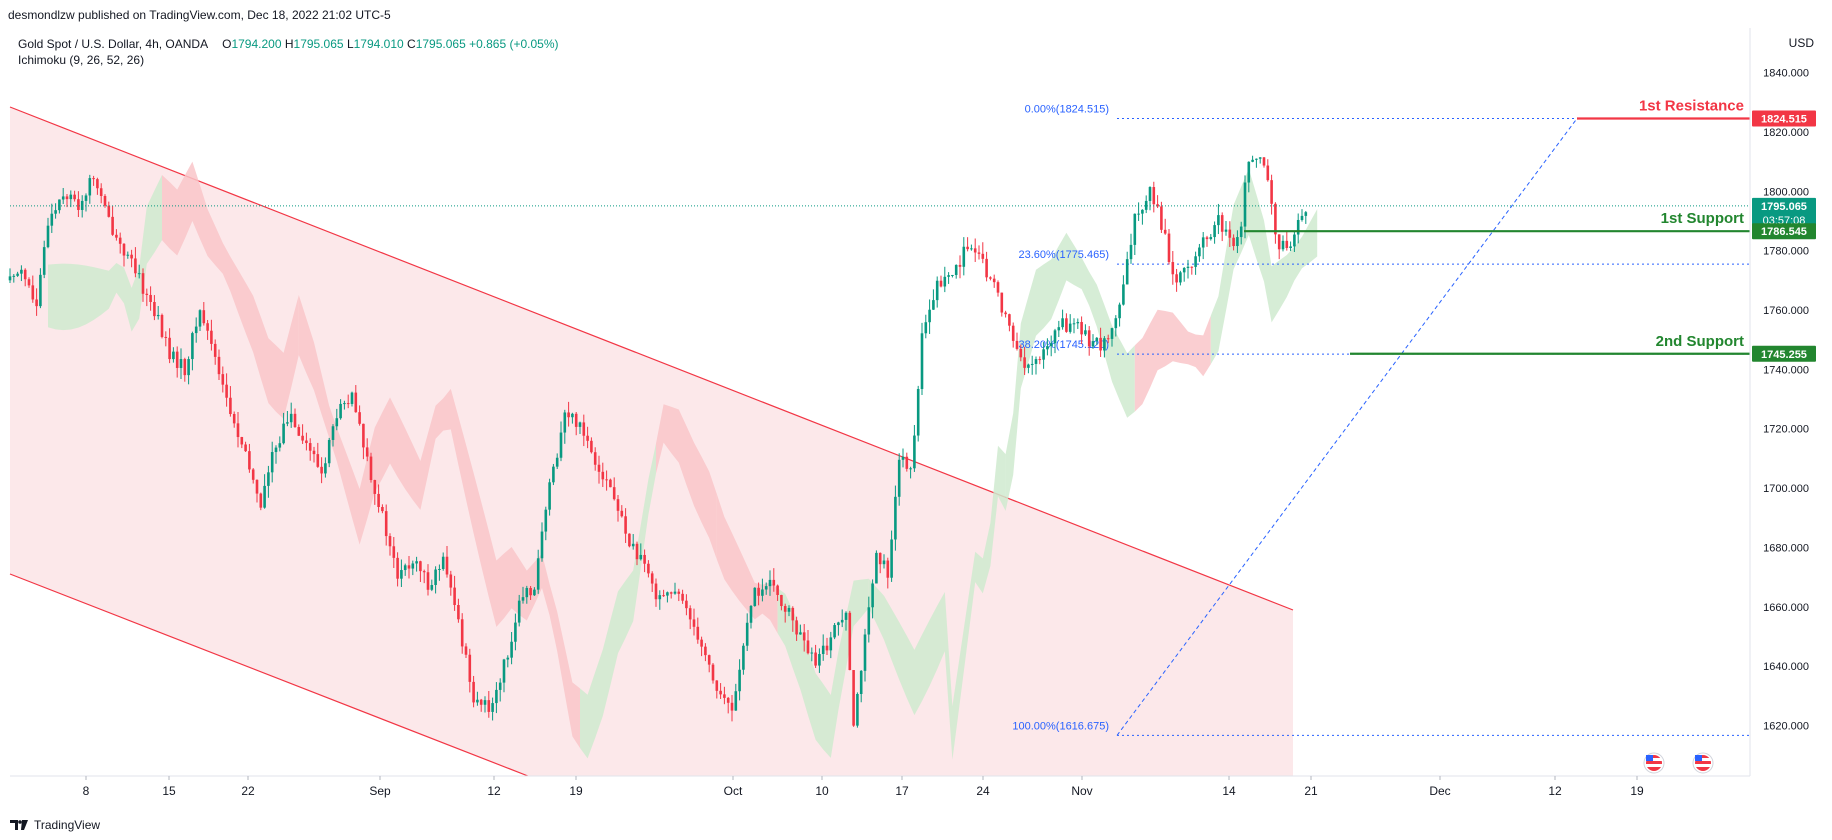 This screenshot has width=1832, height=840. I want to click on symbol-name: Gold Spot / U.S. Dollar, 4h, OANDA, so click(113, 44).